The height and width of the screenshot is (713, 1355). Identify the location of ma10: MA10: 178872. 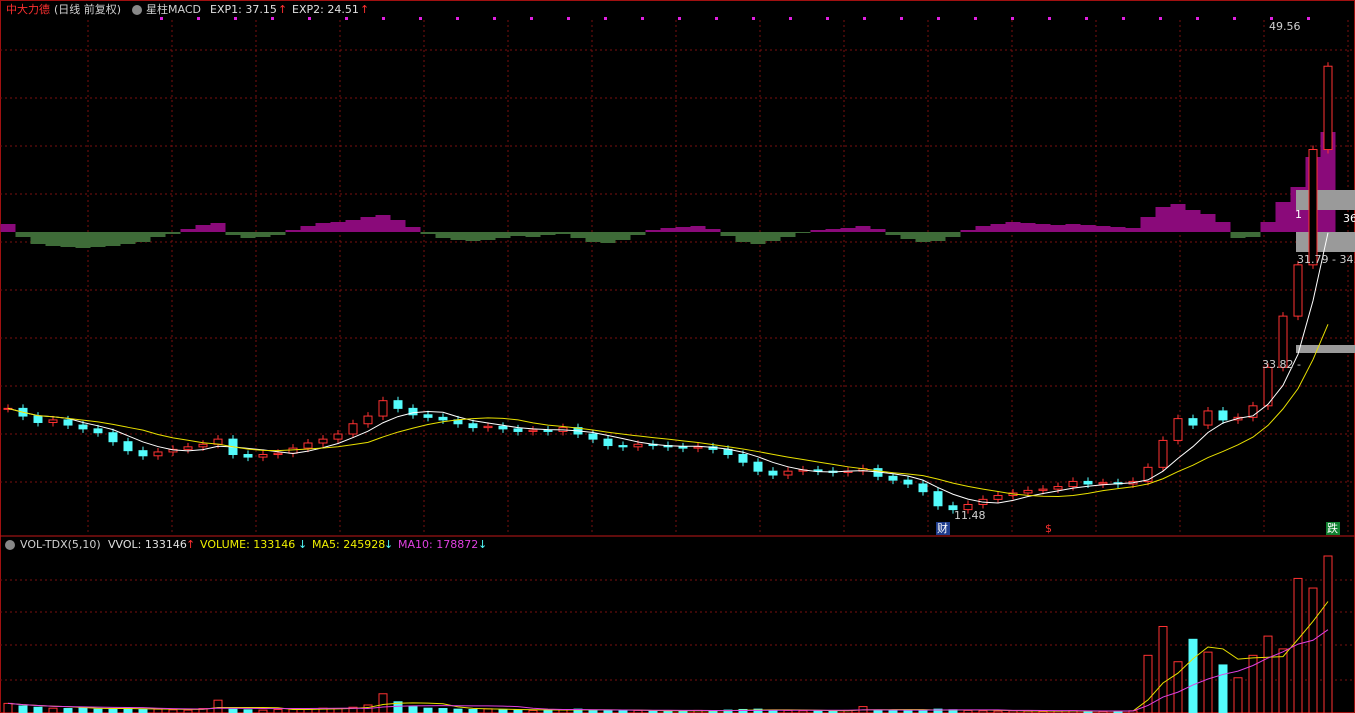
(438, 544).